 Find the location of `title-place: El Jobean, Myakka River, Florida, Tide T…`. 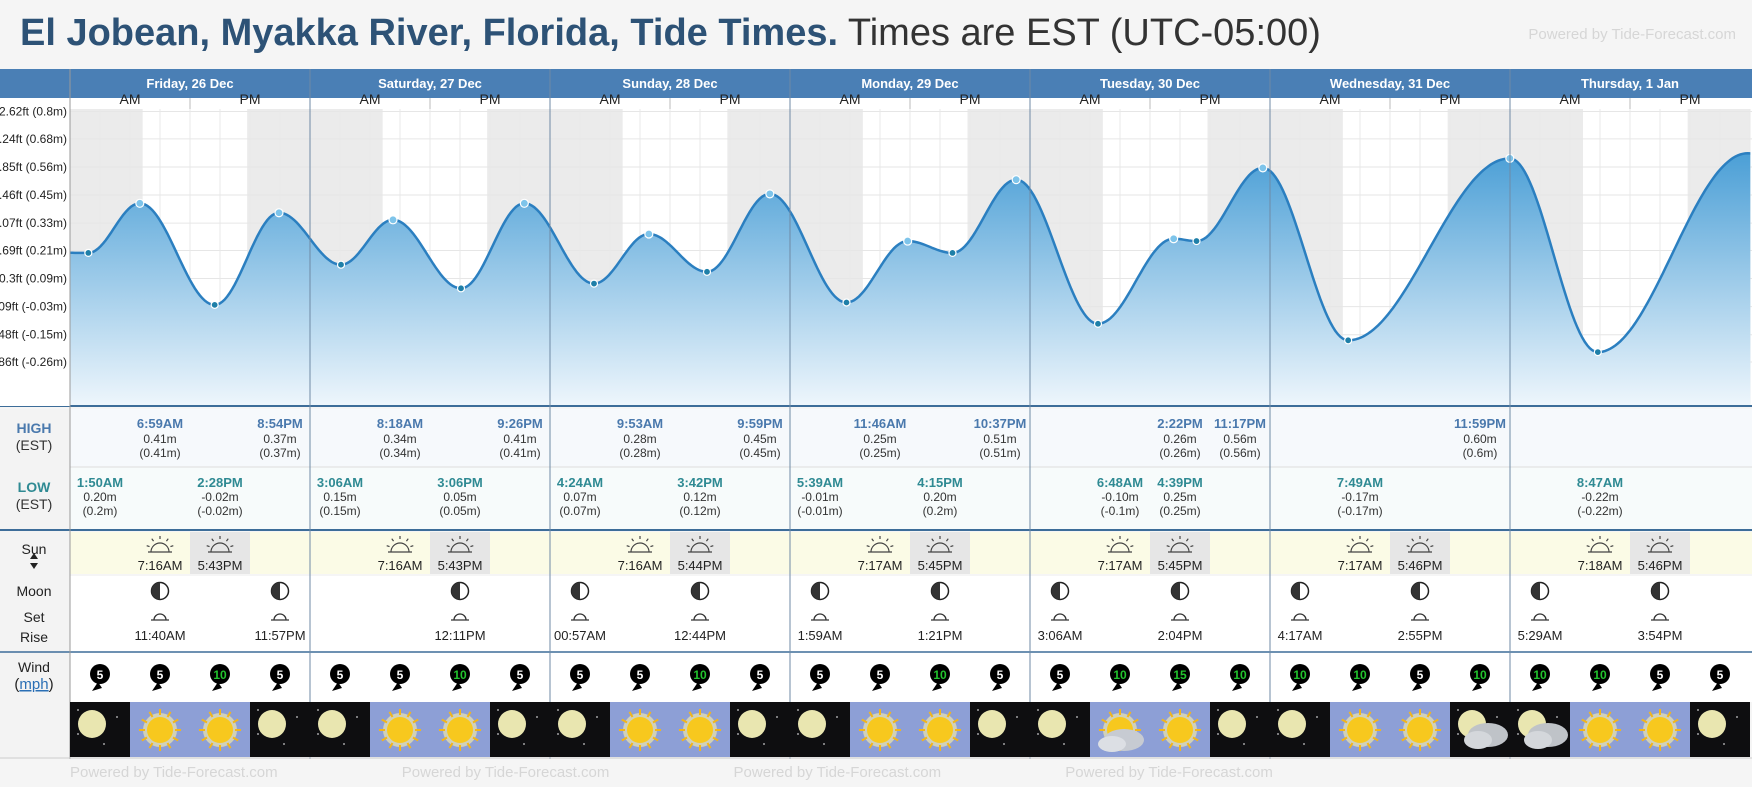

title-place: El Jobean, Myakka River, Florida, Tide T… is located at coordinates (429, 33).